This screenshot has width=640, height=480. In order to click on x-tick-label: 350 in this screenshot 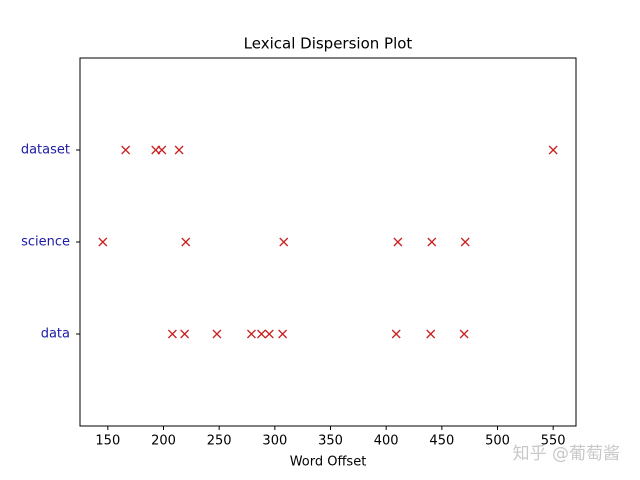, I will do `click(330, 441)`.